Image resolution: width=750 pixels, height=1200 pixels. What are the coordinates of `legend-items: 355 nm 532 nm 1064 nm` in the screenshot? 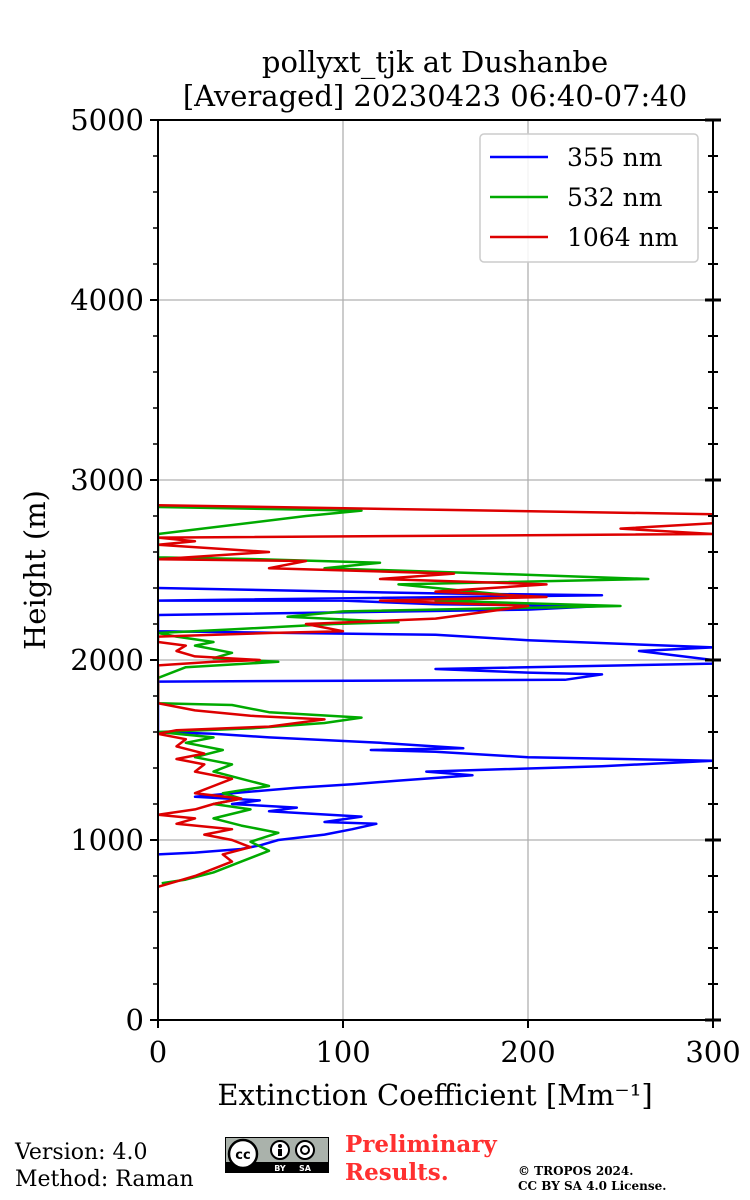 It's located at (584, 197).